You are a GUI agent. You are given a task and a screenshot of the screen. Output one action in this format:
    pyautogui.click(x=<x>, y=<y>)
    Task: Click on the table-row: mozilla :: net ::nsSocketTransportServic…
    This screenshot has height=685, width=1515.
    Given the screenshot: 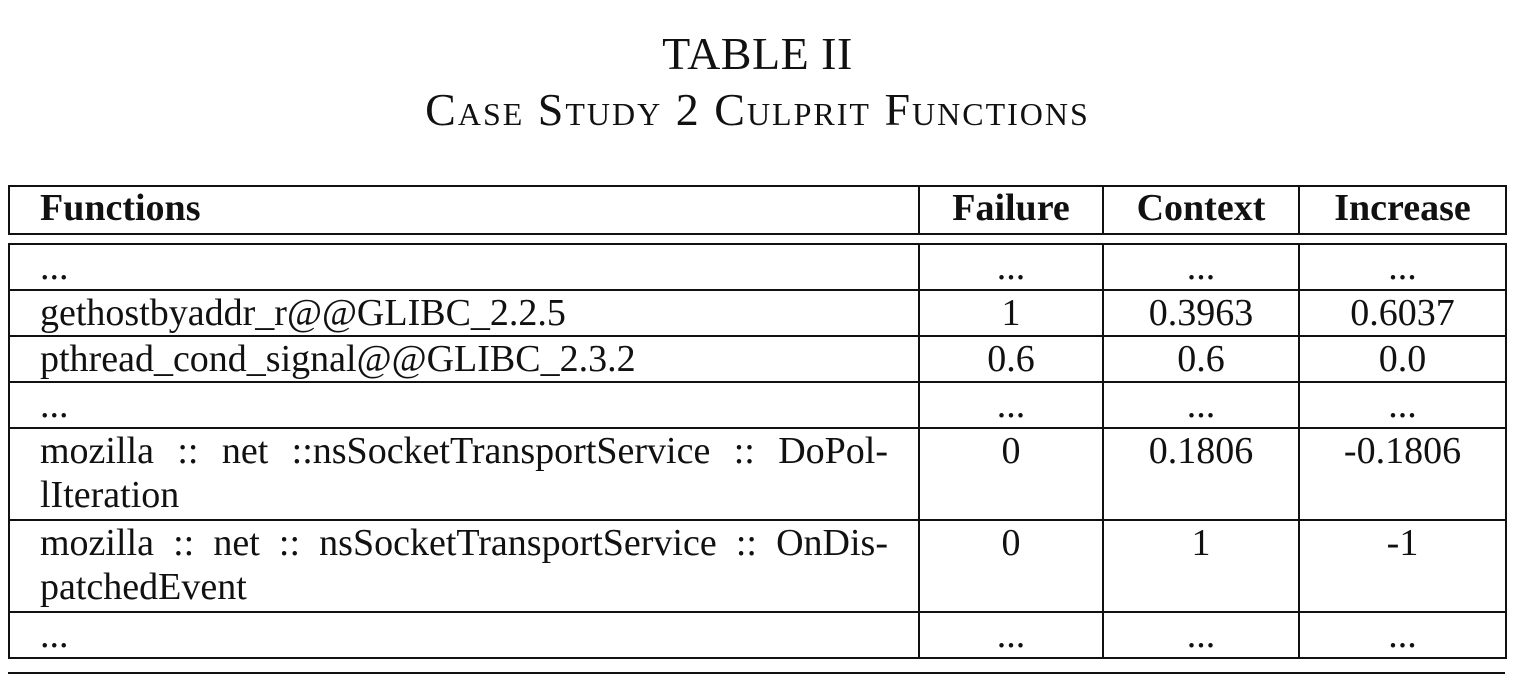 What is the action you would take?
    pyautogui.click(x=757, y=474)
    